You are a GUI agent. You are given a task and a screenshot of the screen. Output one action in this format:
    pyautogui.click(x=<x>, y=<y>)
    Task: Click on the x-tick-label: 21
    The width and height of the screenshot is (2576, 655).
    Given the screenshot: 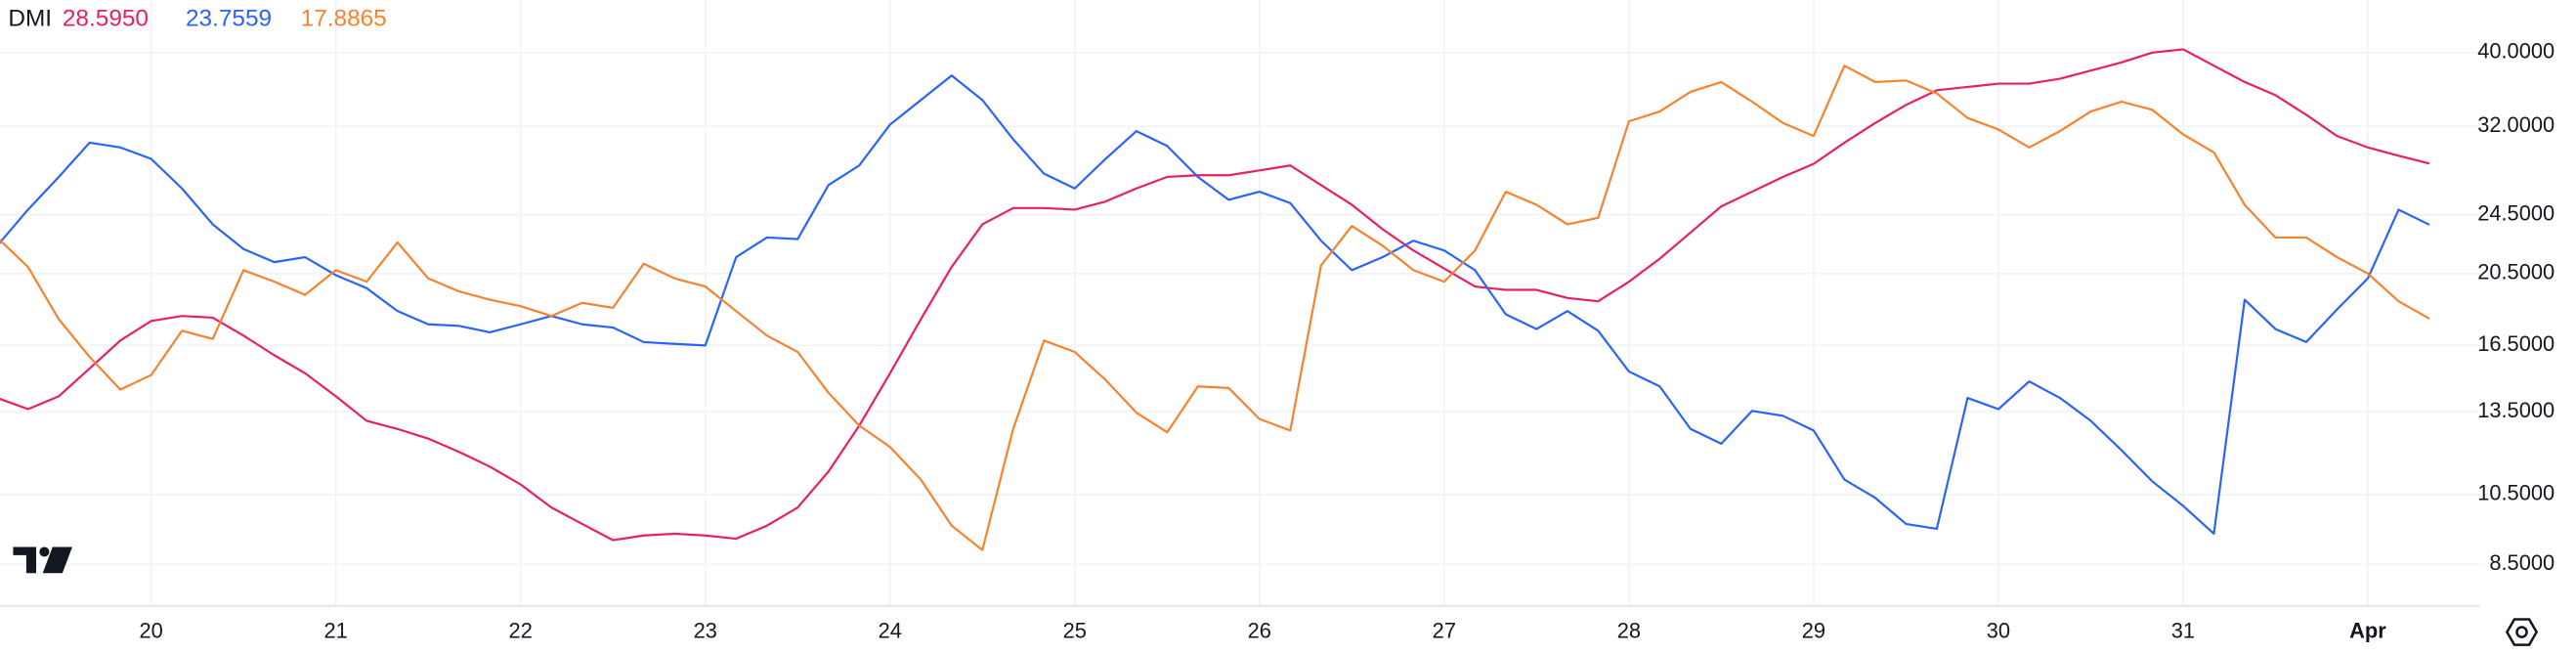 What is the action you would take?
    pyautogui.click(x=336, y=630)
    